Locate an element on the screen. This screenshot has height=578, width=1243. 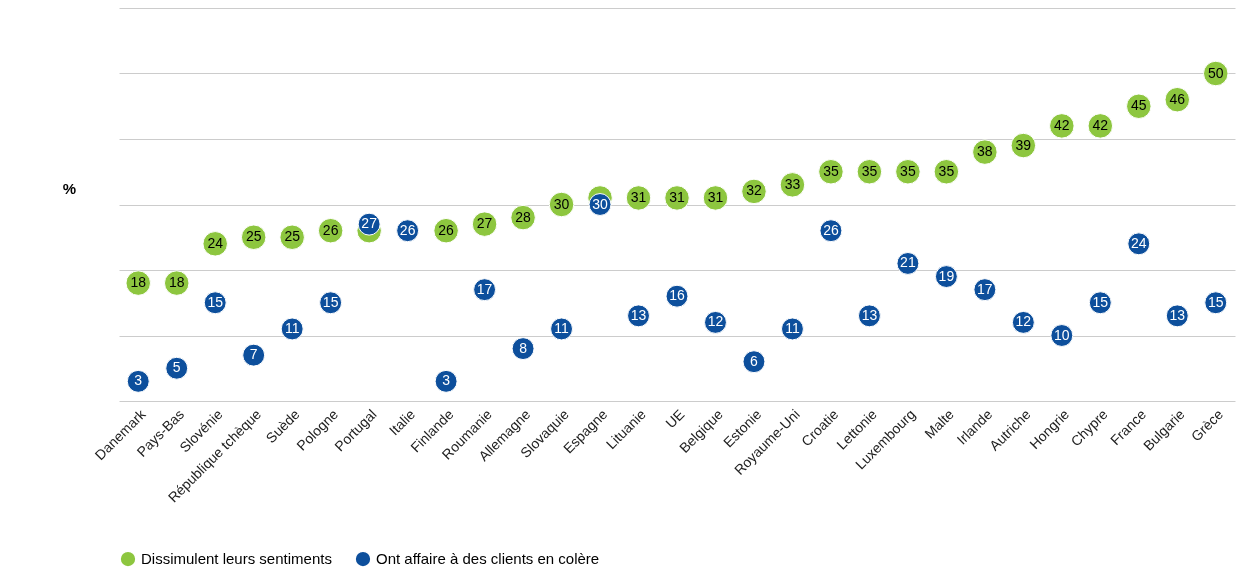
data-label: 38 is located at coordinates (985, 151).